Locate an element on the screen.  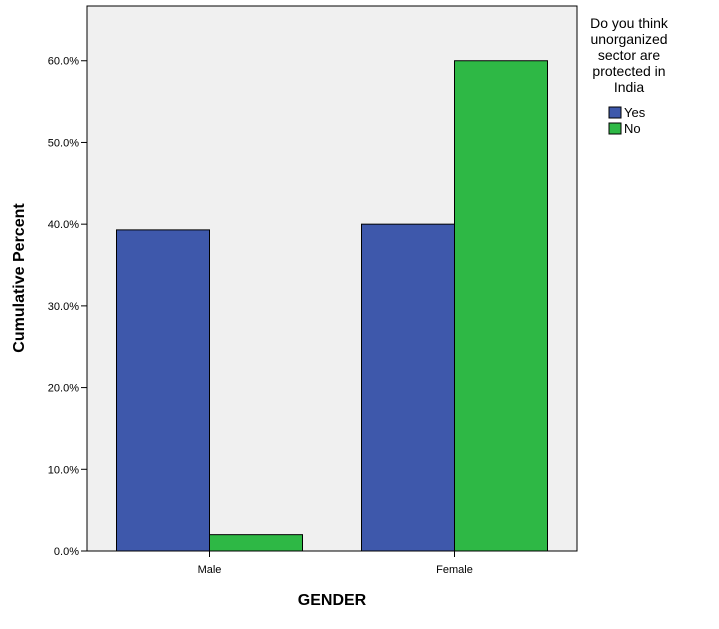
y-axis: 0.0% 10.0% 20.0% 30.0% 40.0% 50.0% 60.0% is located at coordinates (67, 307).